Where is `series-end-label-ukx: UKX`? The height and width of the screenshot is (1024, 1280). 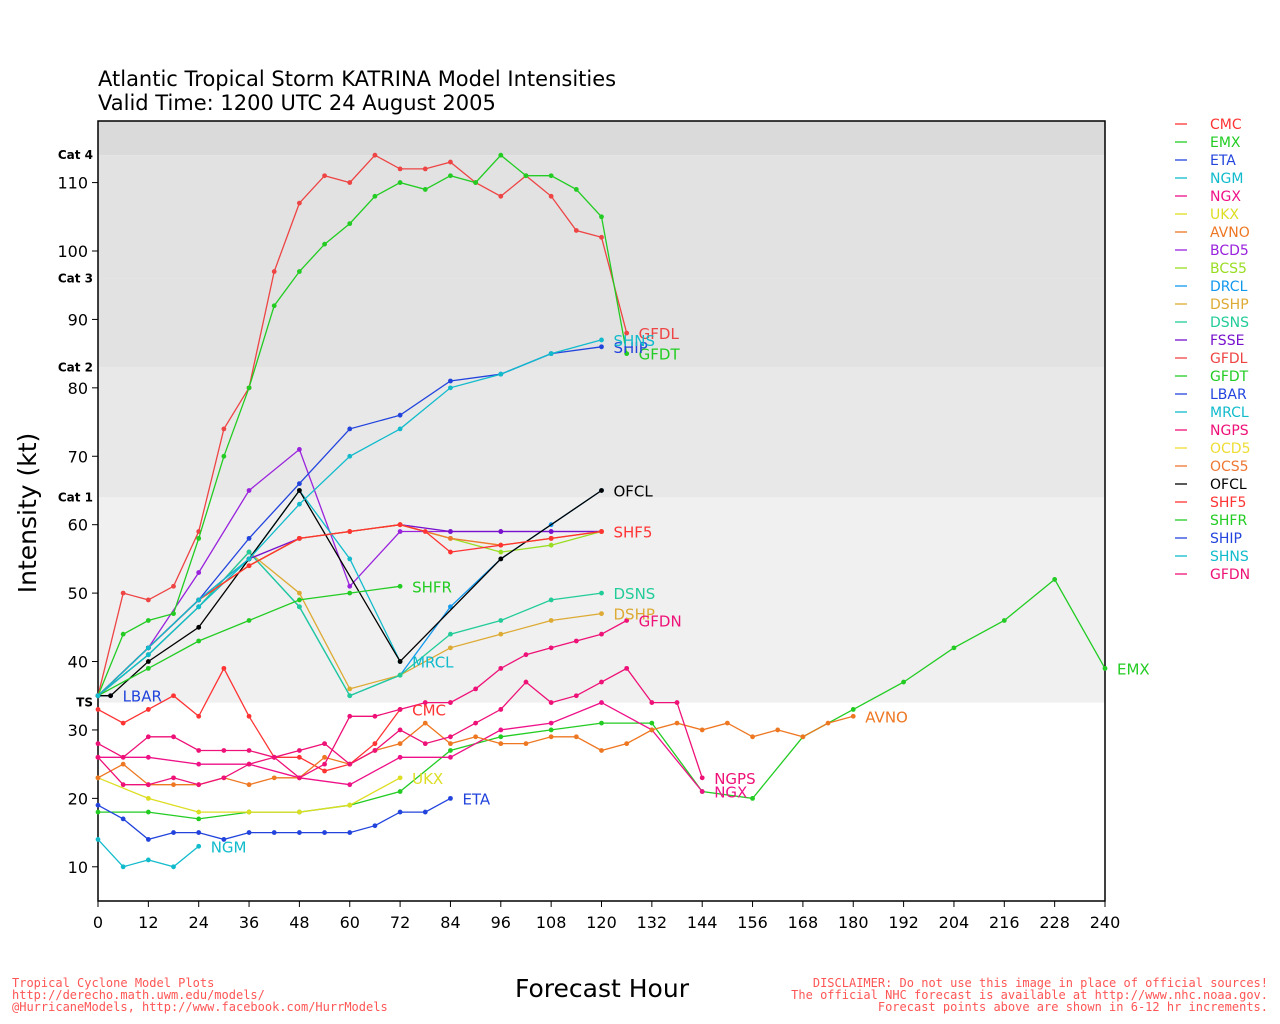 series-end-label-ukx: UKX is located at coordinates (427, 779).